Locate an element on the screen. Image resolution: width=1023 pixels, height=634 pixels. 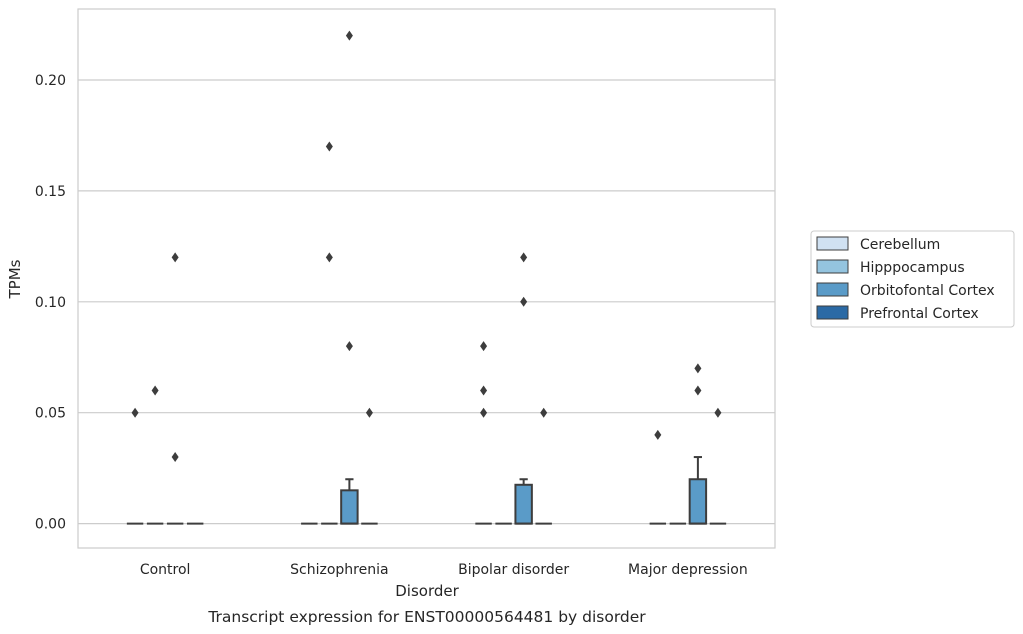
legend-label: Orbitofontal Cortex is located at coordinates (927, 291).